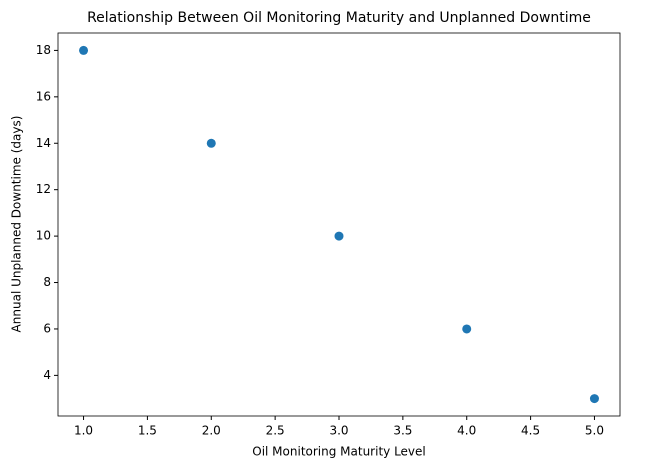 This screenshot has height=470, width=647. What do you see at coordinates (47, 375) in the screenshot?
I see `y-tick-label: 4` at bounding box center [47, 375].